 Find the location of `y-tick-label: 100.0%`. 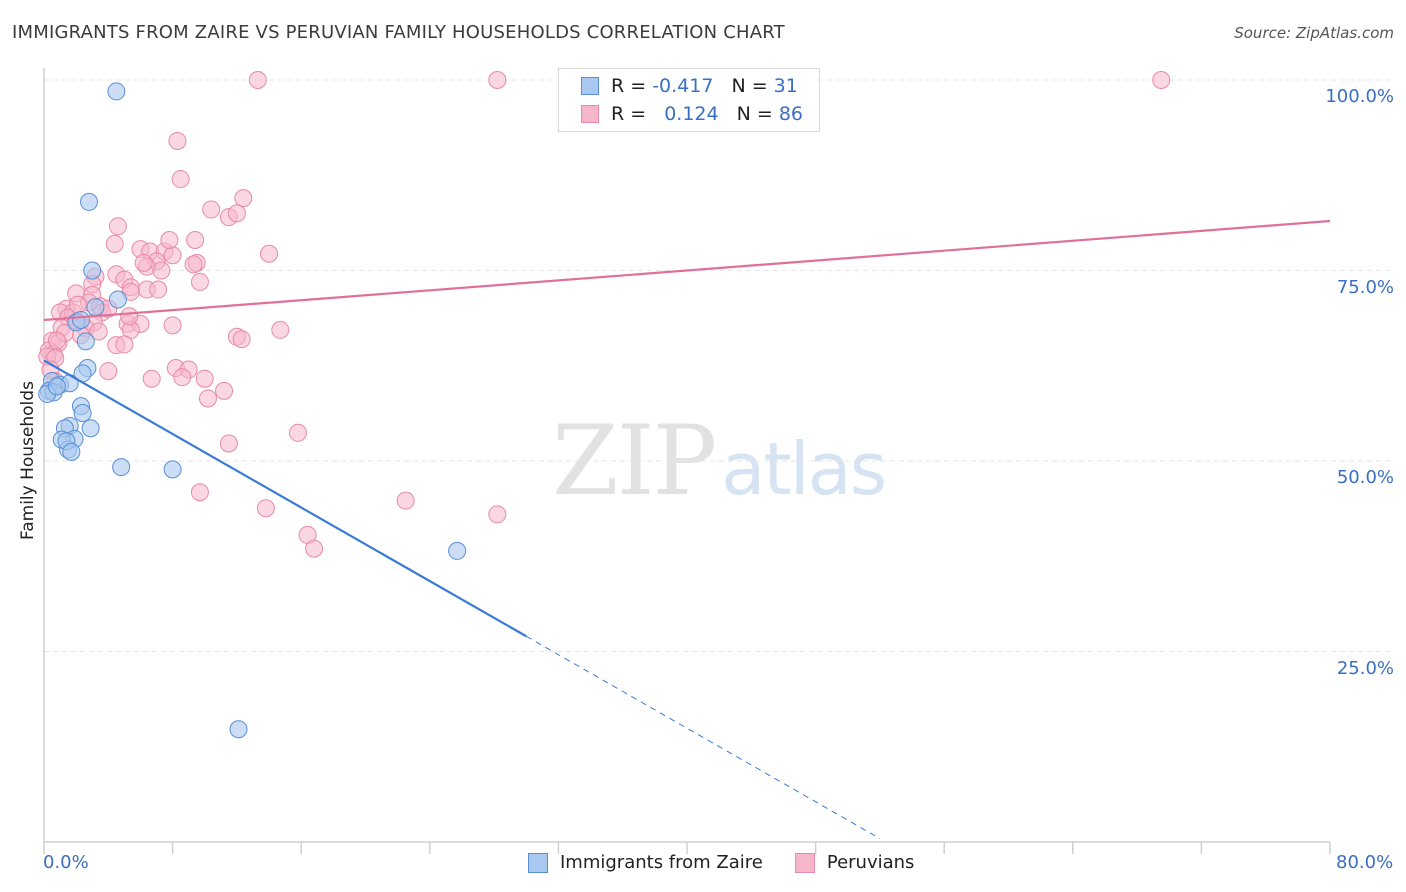

y-tick-label: 100.0% is located at coordinates (1359, 96).